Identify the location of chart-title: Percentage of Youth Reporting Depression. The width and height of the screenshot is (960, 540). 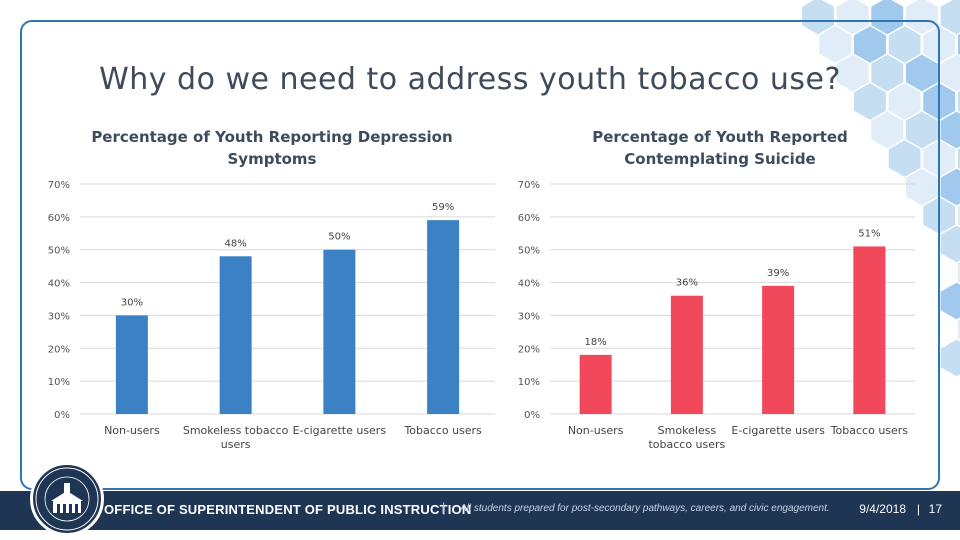
(271, 137).